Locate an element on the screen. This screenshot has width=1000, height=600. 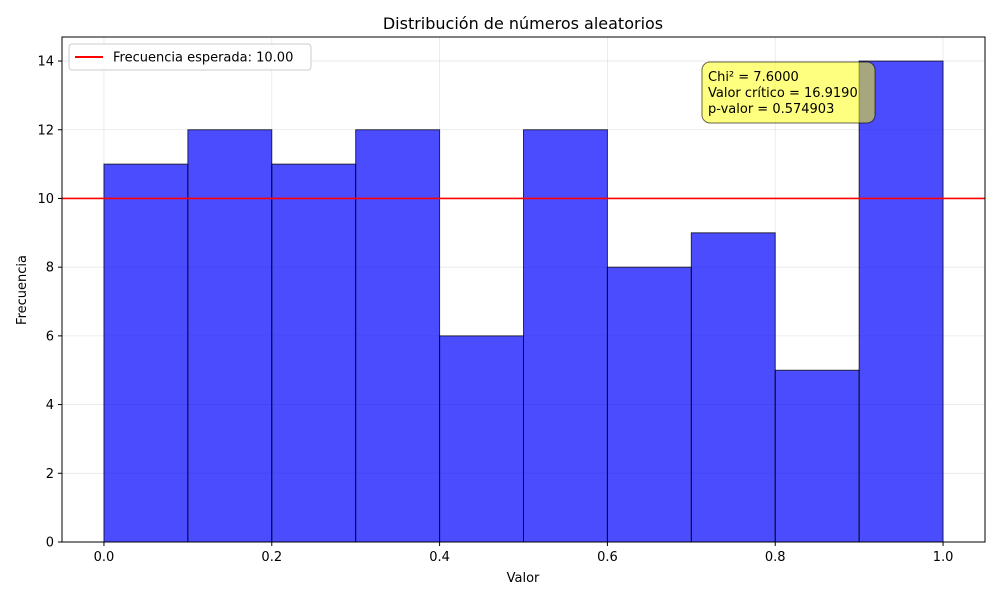
stats-p-value-text: p-valor = 0.574903 is located at coordinates (771, 109).